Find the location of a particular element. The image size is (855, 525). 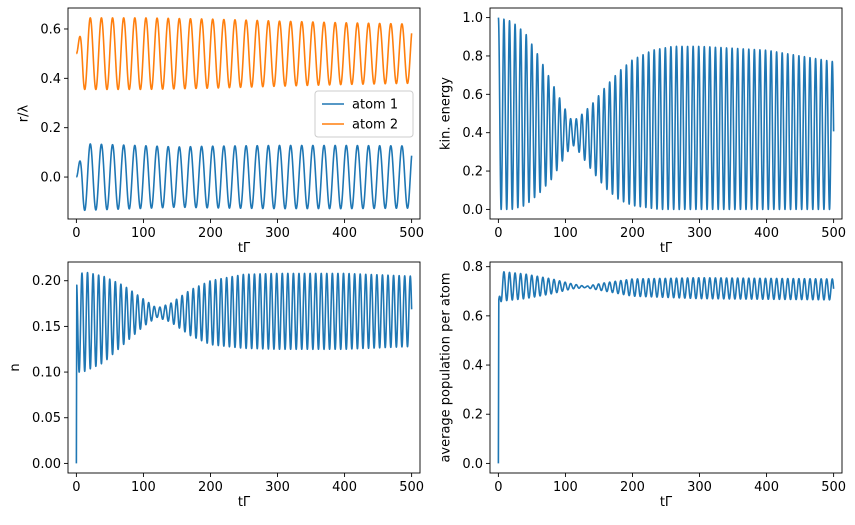

legend-box is located at coordinates (364, 114).